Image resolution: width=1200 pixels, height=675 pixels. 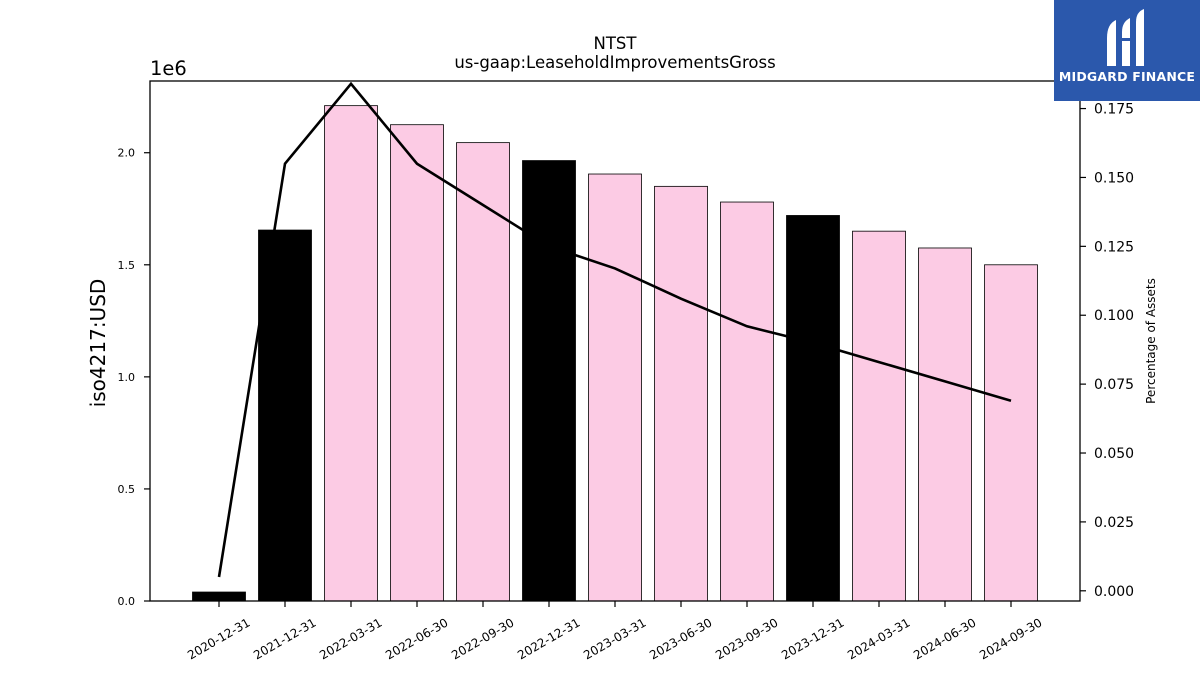 I want to click on y-tick-label: 1.5, so click(x=127, y=265).